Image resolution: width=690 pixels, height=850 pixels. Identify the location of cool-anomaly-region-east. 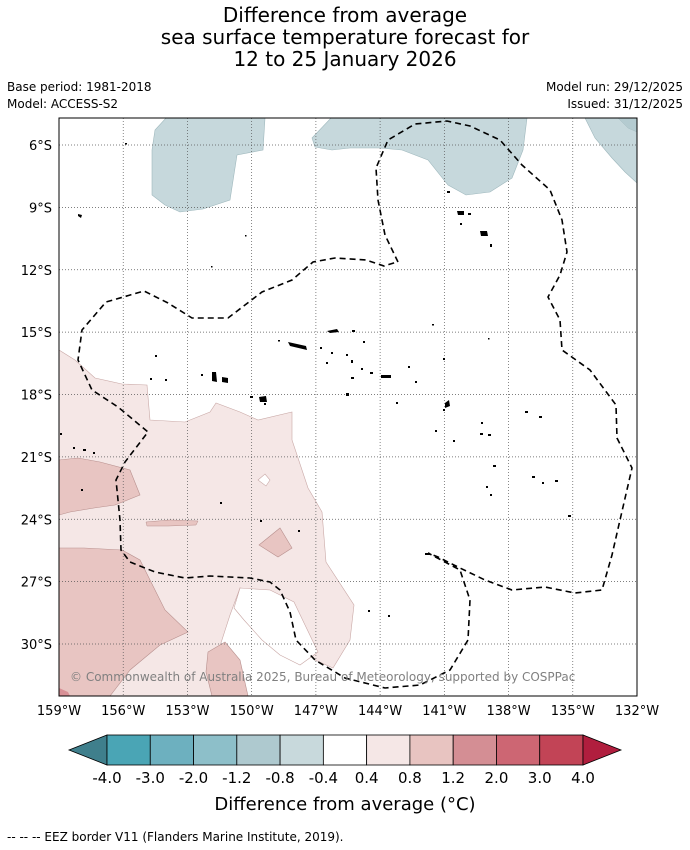
(610, 151).